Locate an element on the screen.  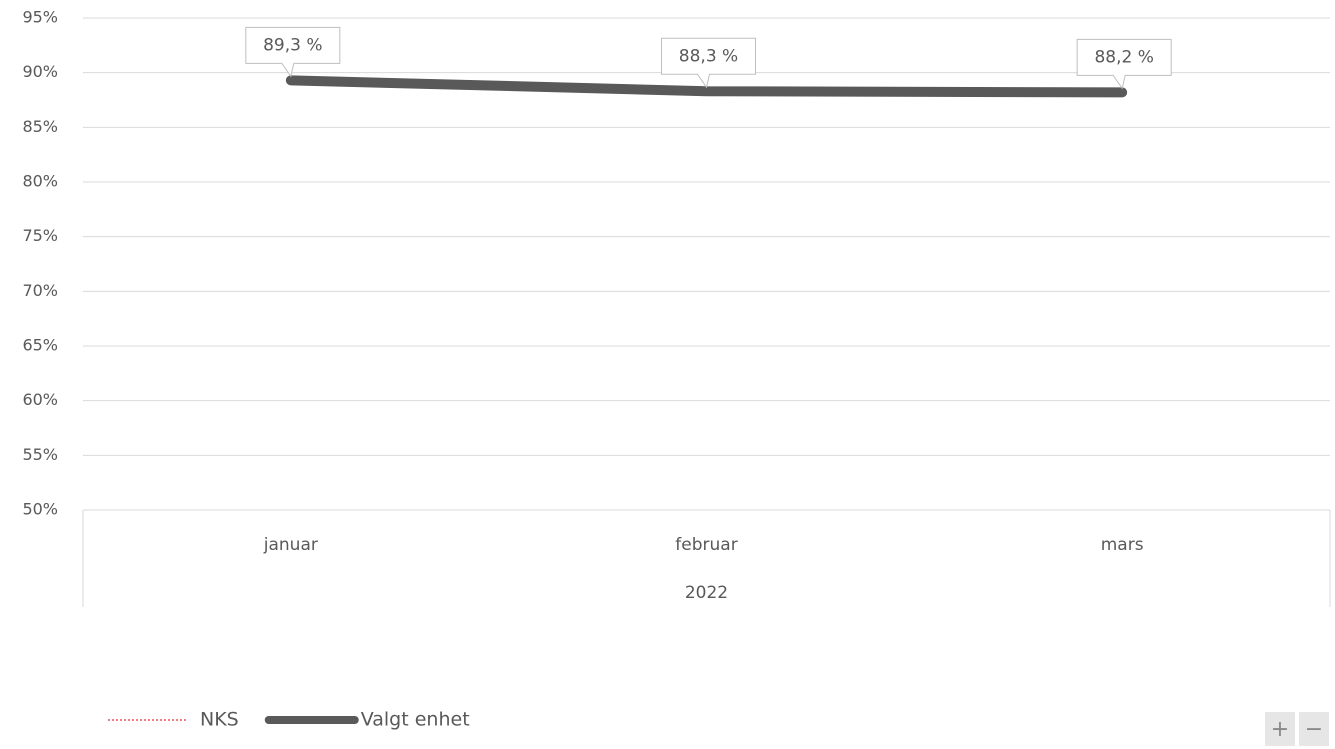
series-line is located at coordinates (706, 86).